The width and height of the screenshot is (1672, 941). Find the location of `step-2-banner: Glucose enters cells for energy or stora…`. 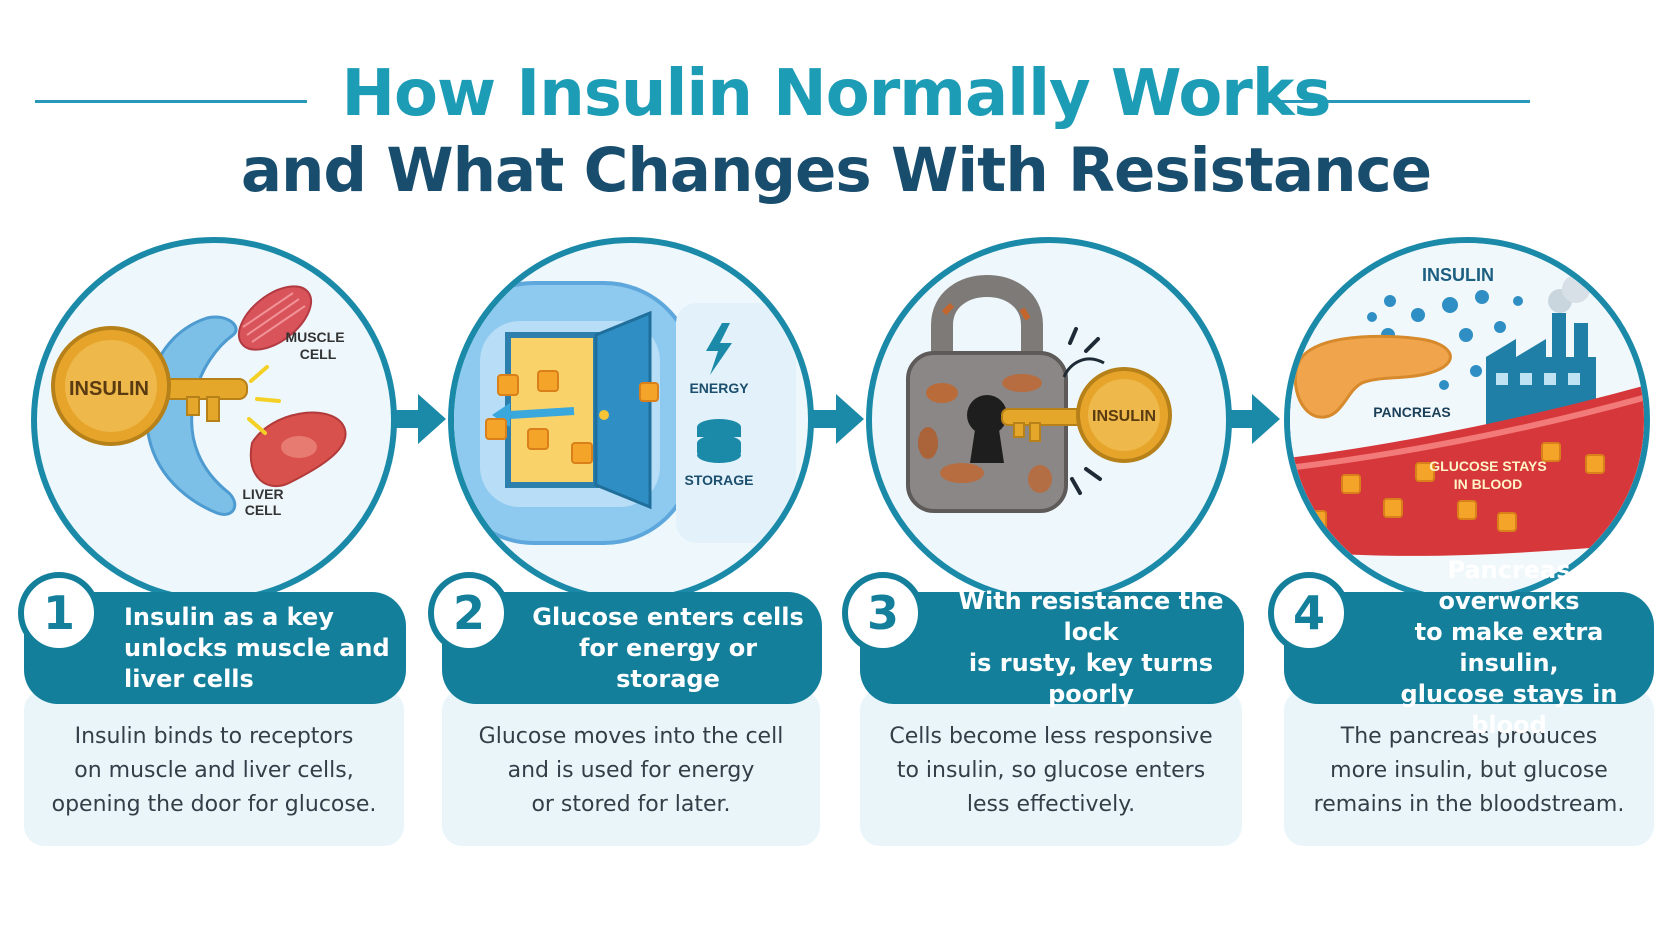

step-2-banner: Glucose enters cells for energy or stora… is located at coordinates (632, 648).